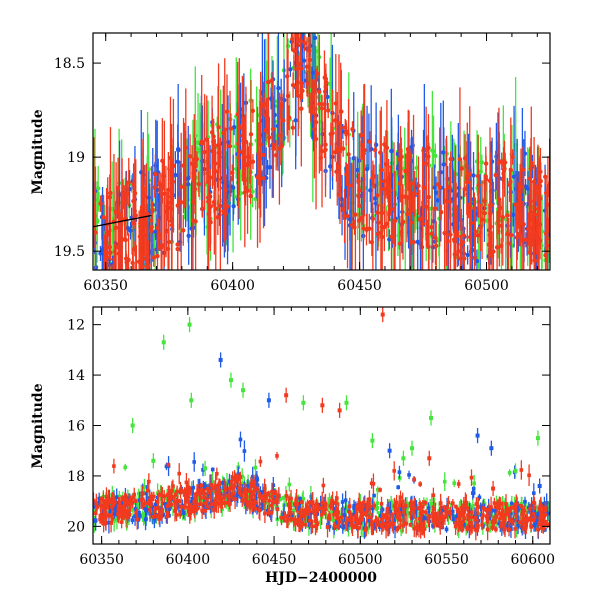 Image resolution: width=600 pixels, height=600 pixels. I want to click on top-y-axis-label: Magnitude, so click(38, 151).